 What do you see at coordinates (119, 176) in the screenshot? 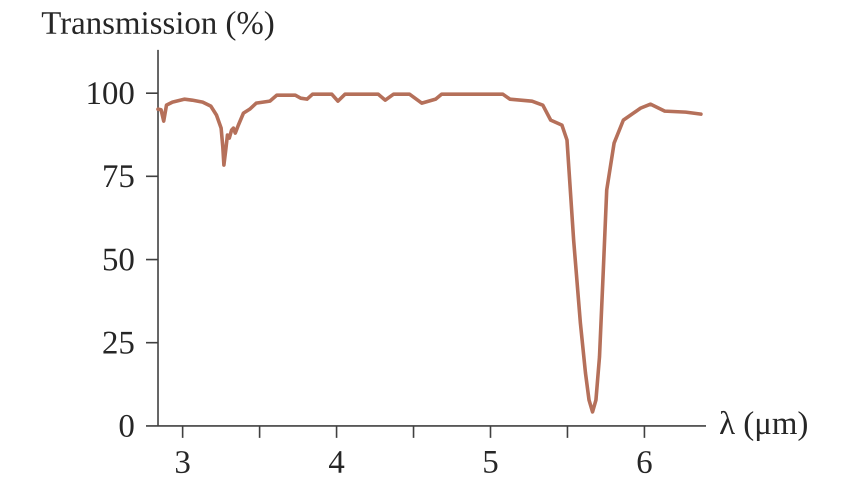
I see `y-tick-label: 75` at bounding box center [119, 176].